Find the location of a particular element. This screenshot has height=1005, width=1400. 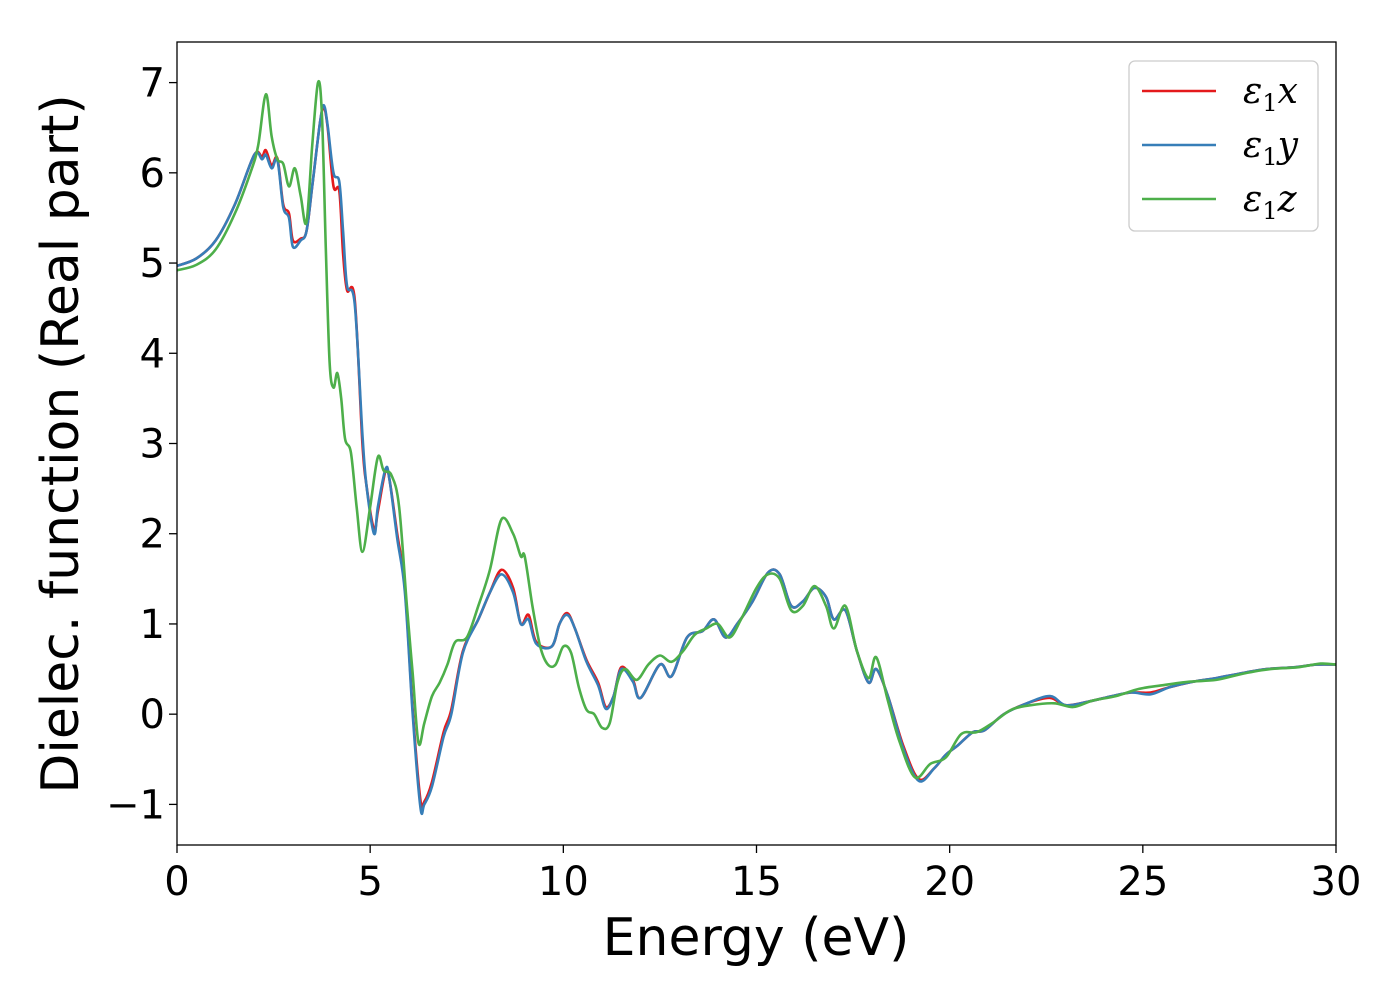

y-tick-label: 7 is located at coordinates (152, 84).